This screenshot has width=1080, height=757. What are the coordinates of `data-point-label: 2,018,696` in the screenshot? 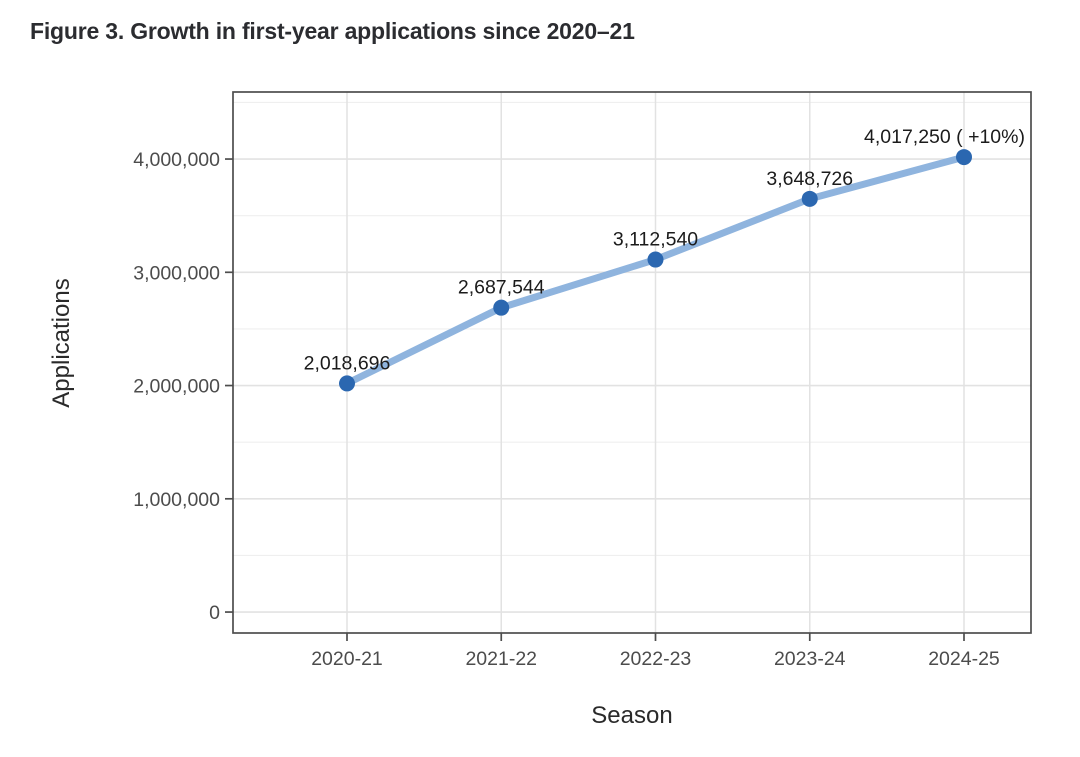 It's located at (347, 363).